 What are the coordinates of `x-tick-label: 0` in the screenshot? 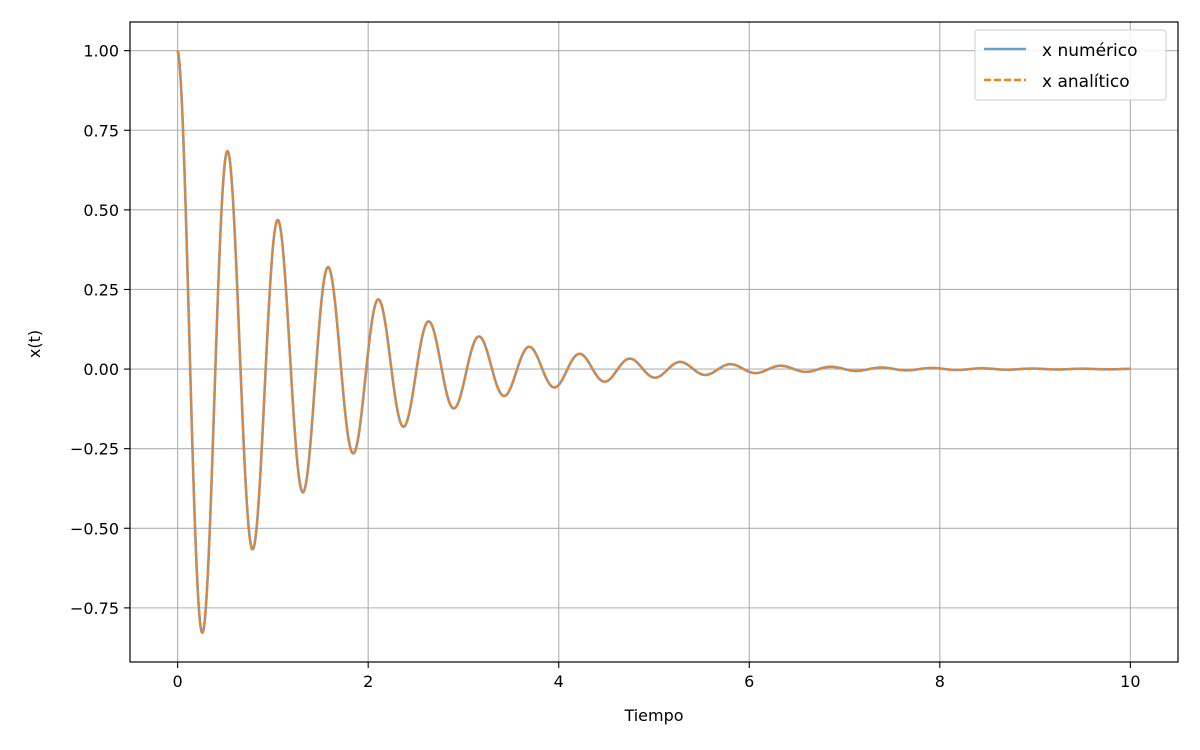 It's located at (178, 681).